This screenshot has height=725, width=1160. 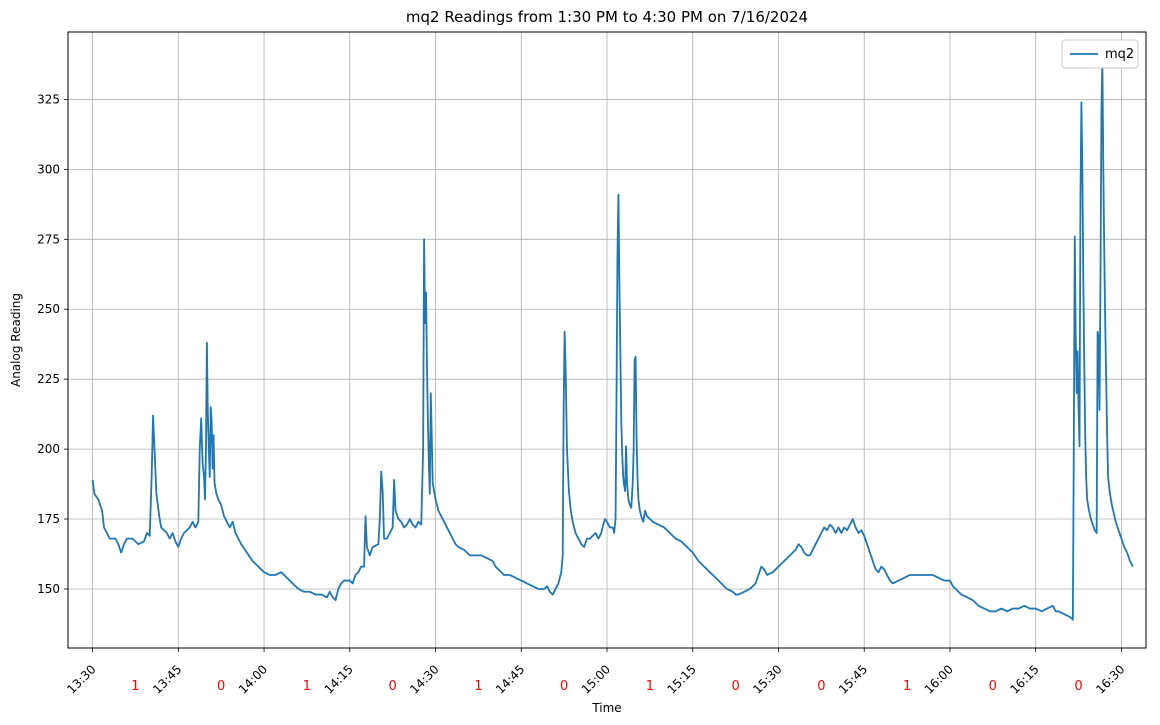 I want to click on y-axis: 150 175 200 225 250 275 300 325, so click(x=52, y=344).